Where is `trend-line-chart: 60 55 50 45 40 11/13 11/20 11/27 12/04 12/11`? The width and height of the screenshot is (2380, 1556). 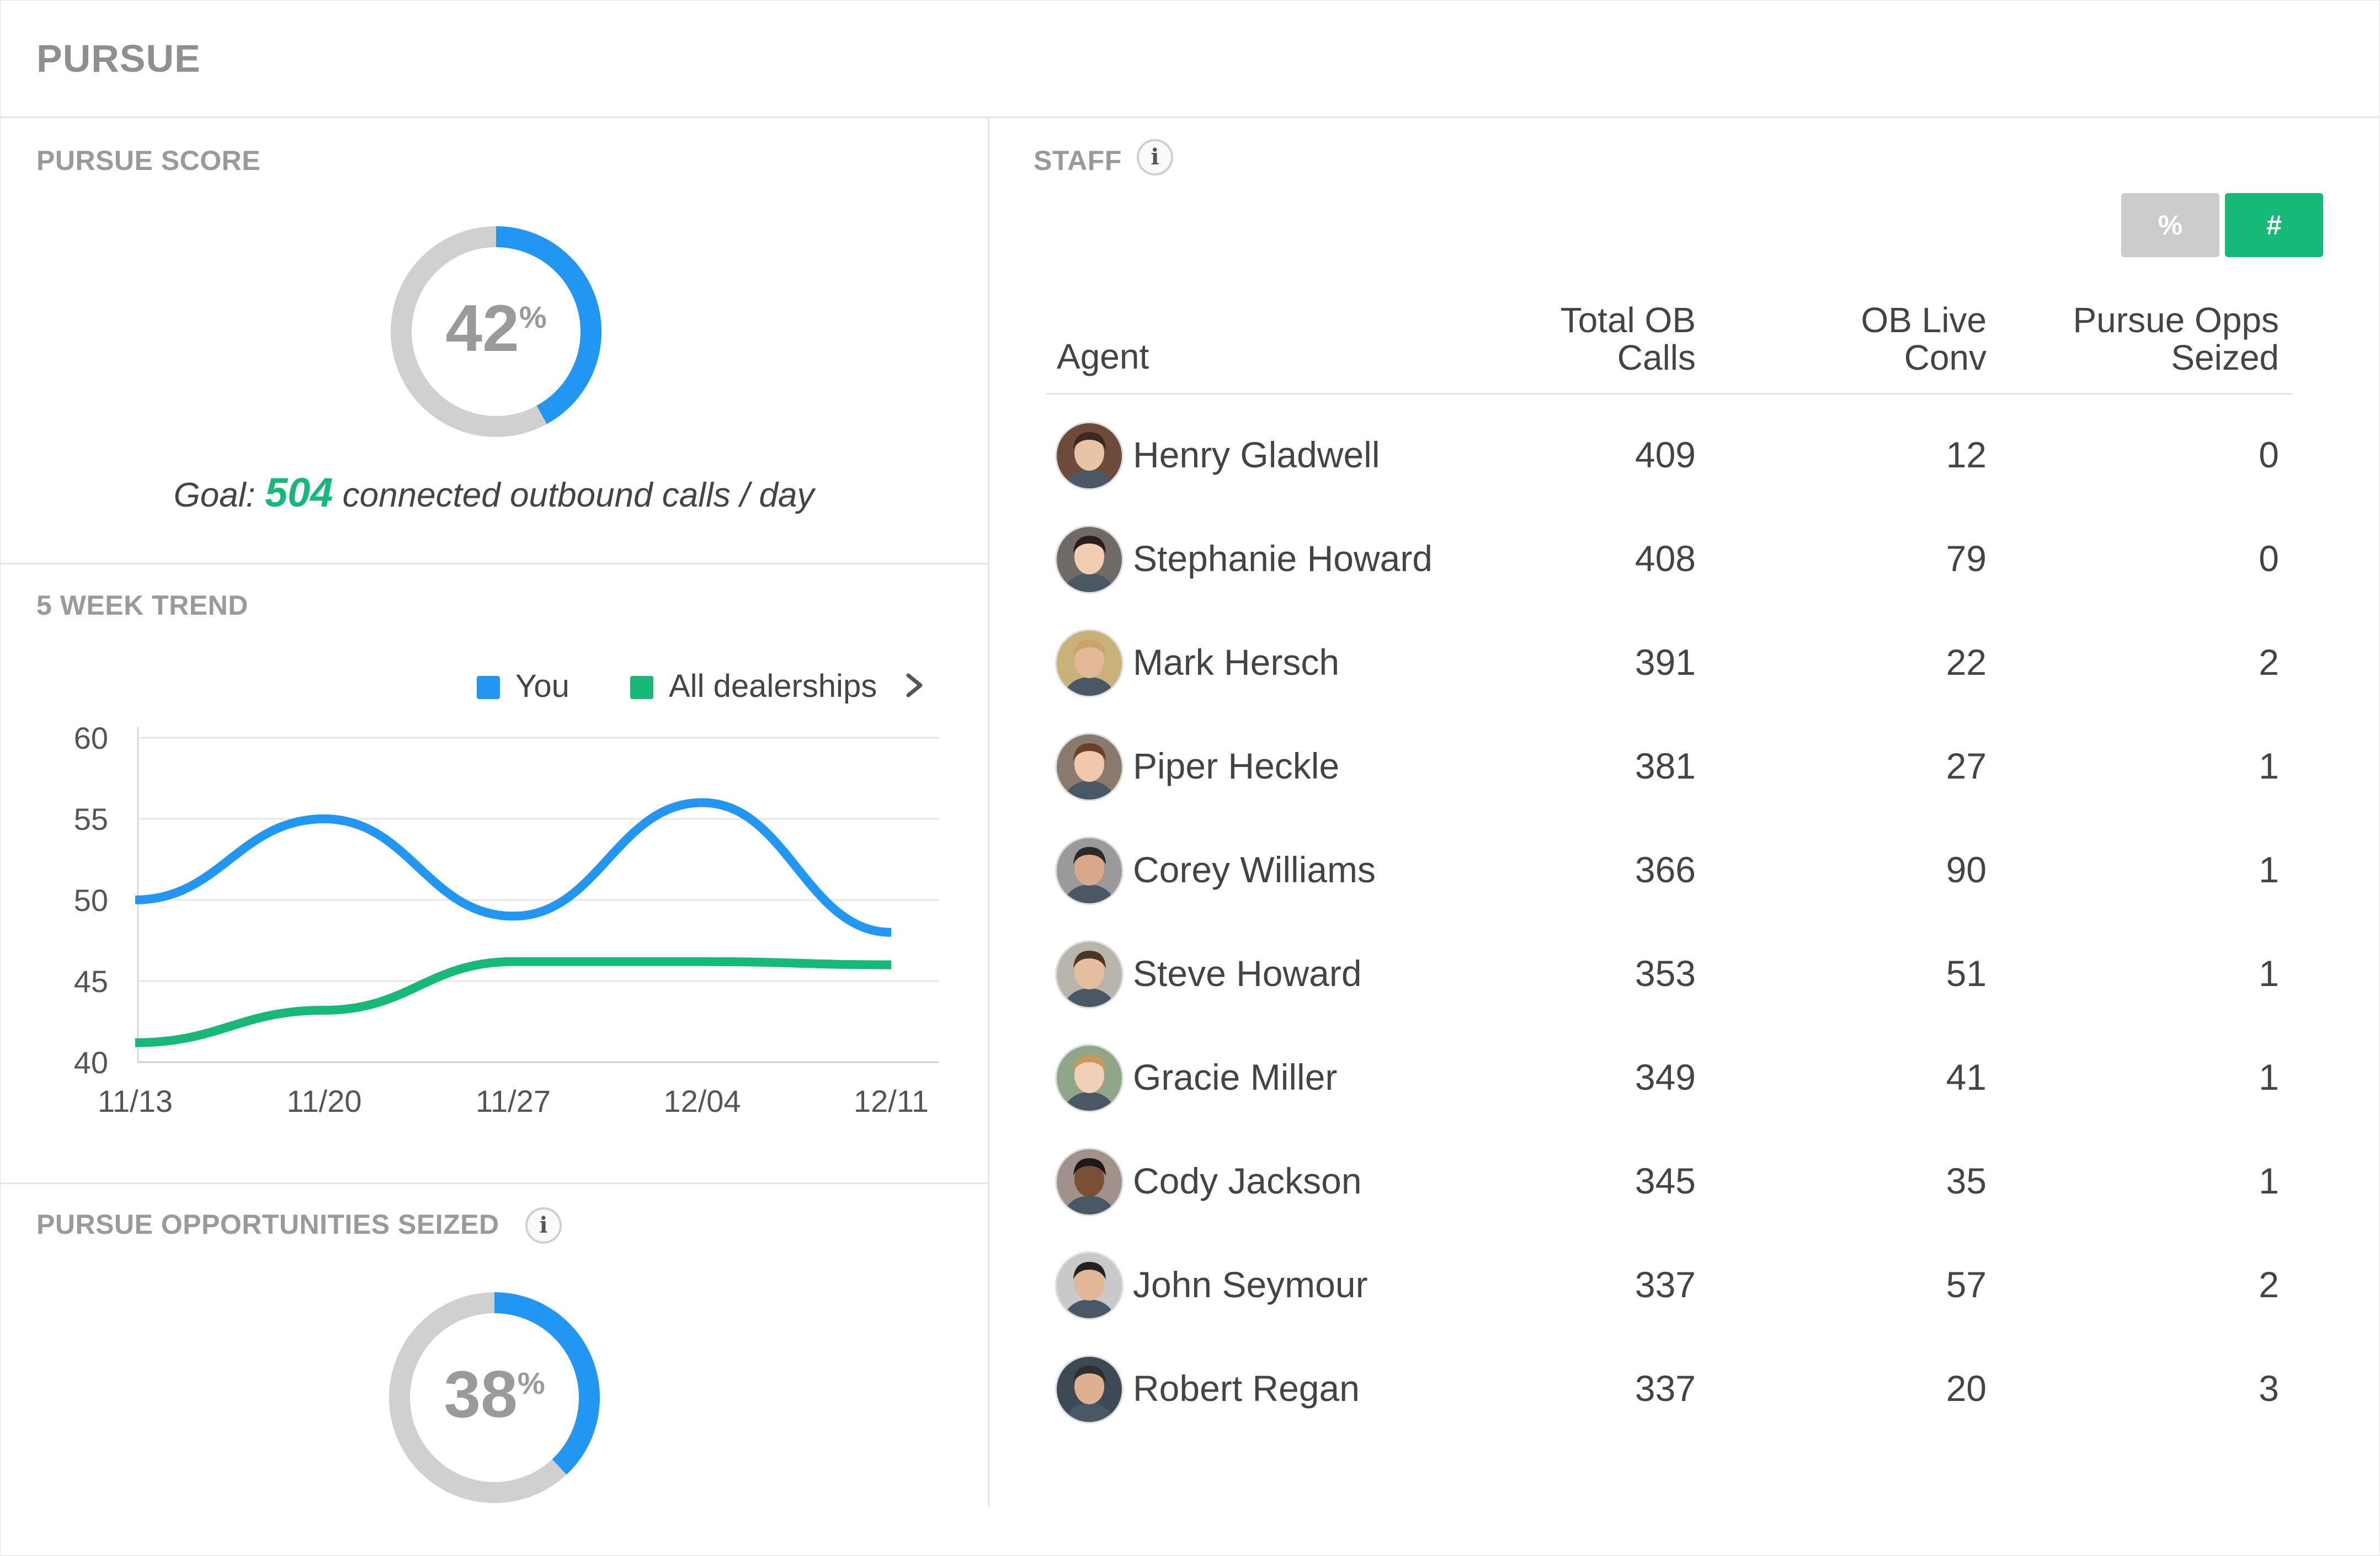
trend-line-chart: 60 55 50 45 40 11/13 11/20 11/27 12/04 12/11 is located at coordinates (506, 919).